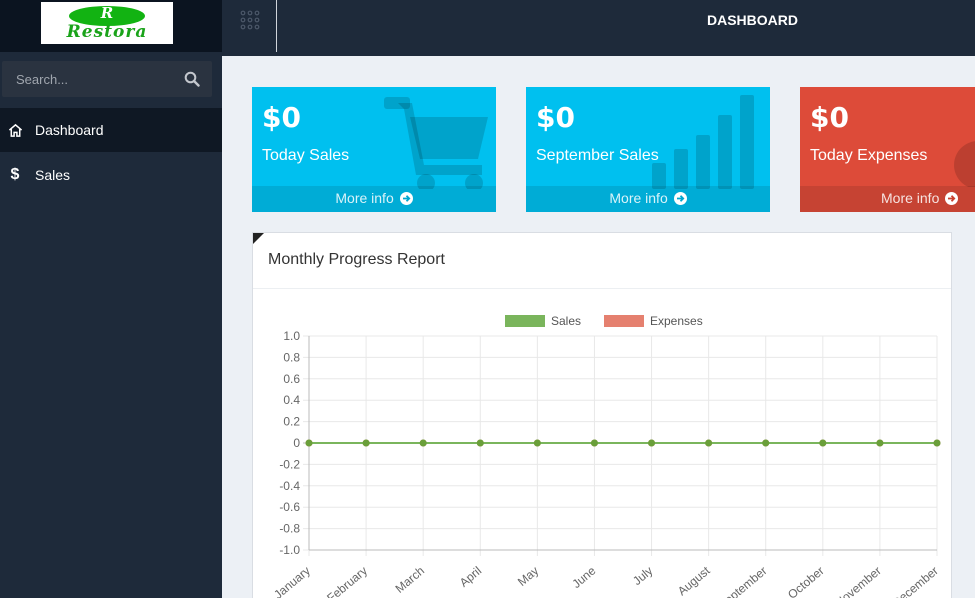 The width and height of the screenshot is (975, 598). What do you see at coordinates (276, 26) in the screenshot?
I see `header-divider` at bounding box center [276, 26].